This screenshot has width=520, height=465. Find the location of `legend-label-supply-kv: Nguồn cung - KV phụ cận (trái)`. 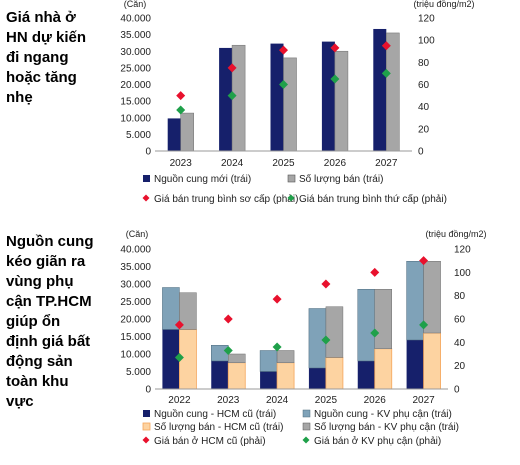

legend-label-supply-kv: Nguồn cung - KV phụ cận (trái) is located at coordinates (383, 414).